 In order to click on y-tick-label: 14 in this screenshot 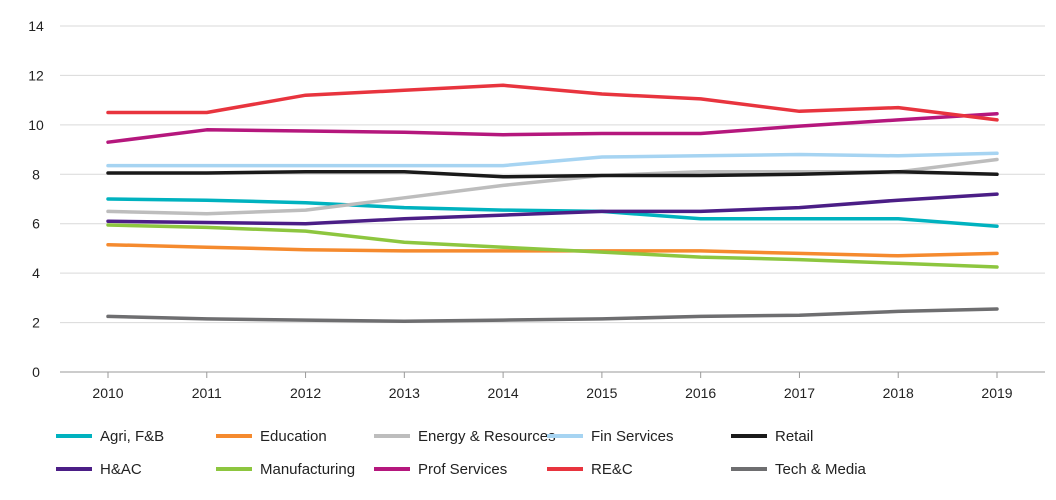, I will do `click(36, 26)`.